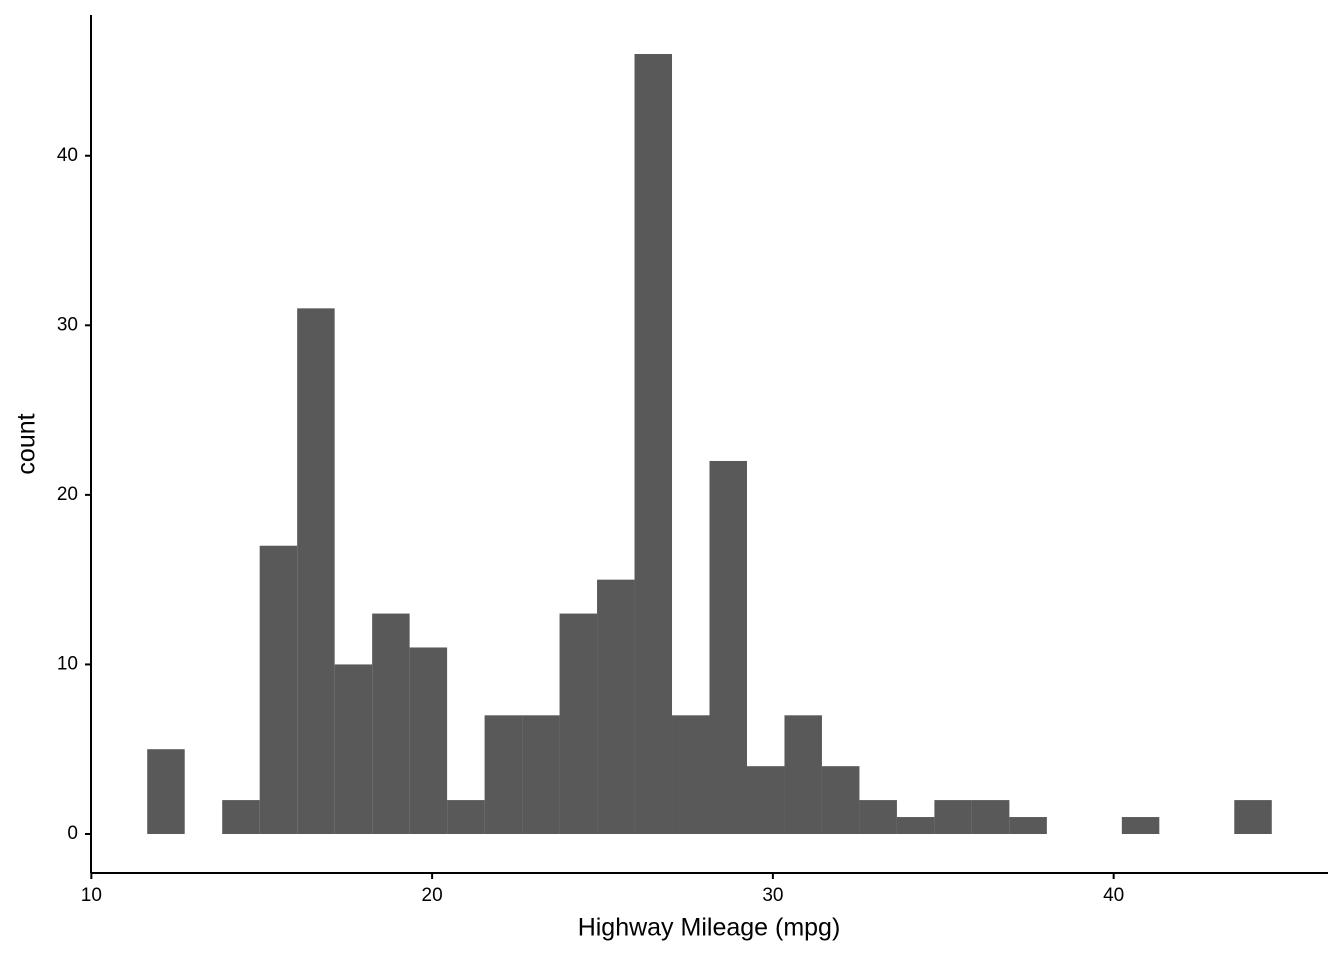  Describe the element at coordinates (67, 155) in the screenshot. I see `y-tick-label: 40` at that location.